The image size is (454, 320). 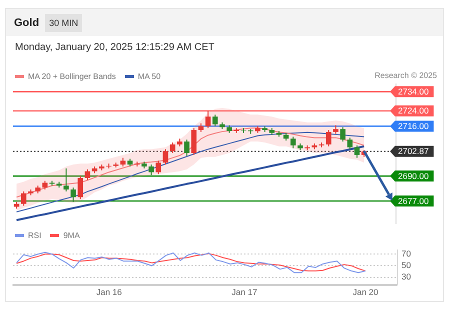 I want to click on legend-label: 9MA, so click(x=71, y=235).